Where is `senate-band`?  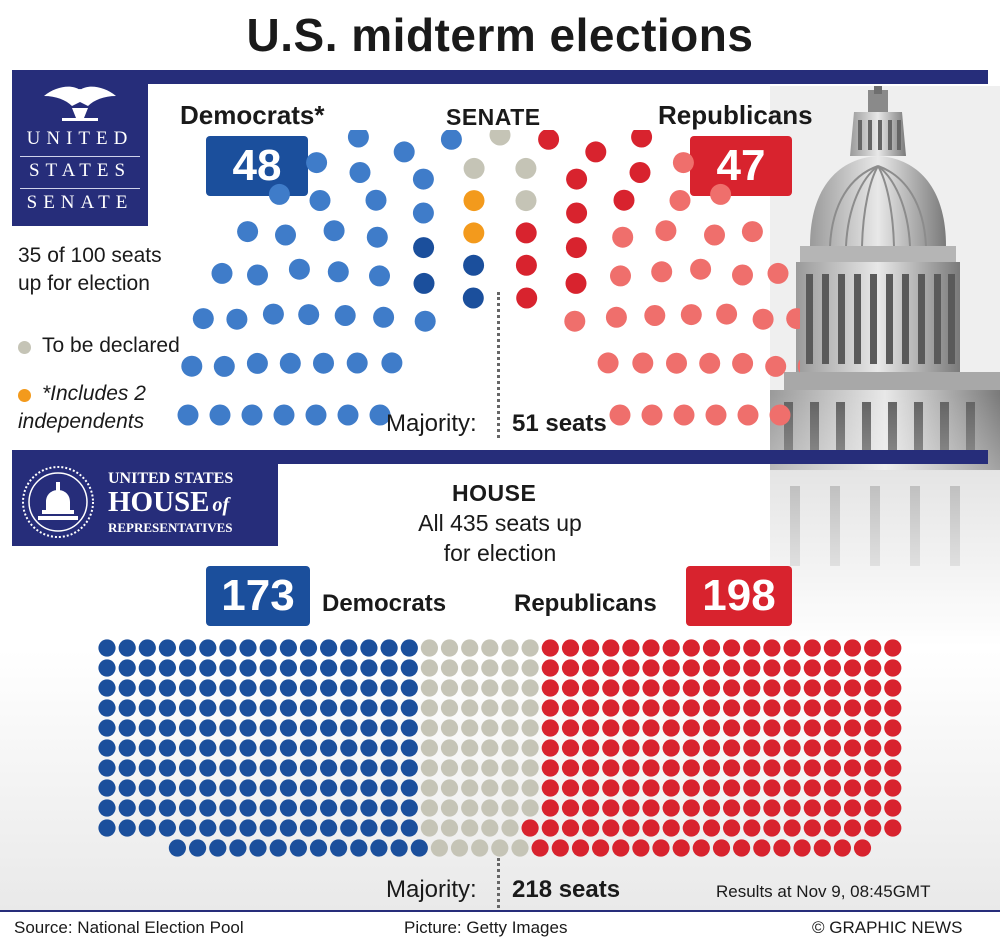
senate-band is located at coordinates (500, 77).